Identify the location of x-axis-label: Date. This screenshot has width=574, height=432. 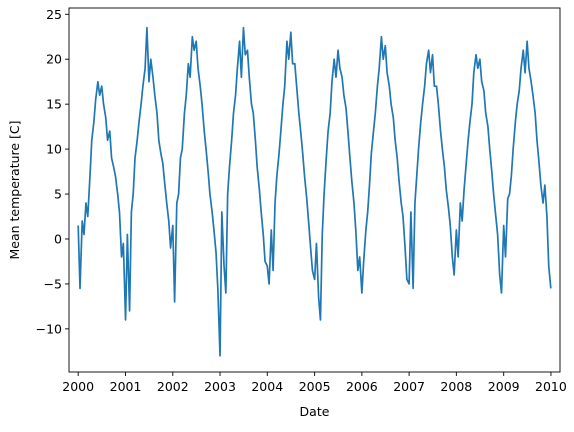
(315, 411).